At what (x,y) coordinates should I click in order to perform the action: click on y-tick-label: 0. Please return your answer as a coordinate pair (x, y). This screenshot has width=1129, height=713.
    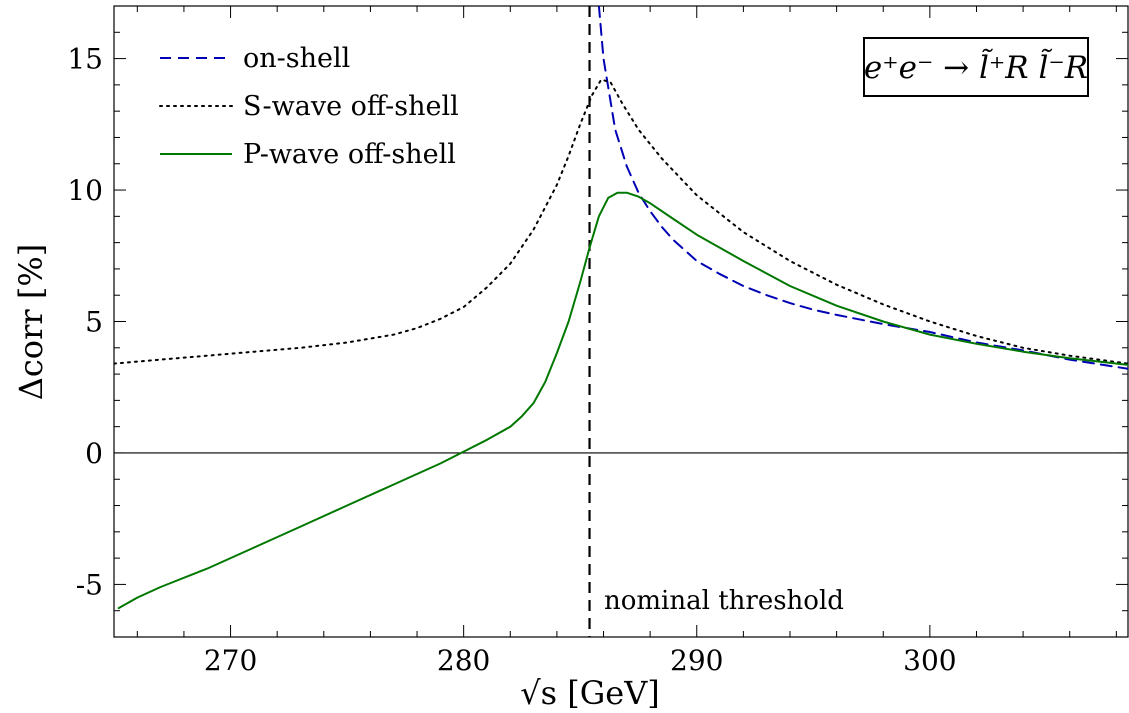
    Looking at the image, I should click on (94, 453).